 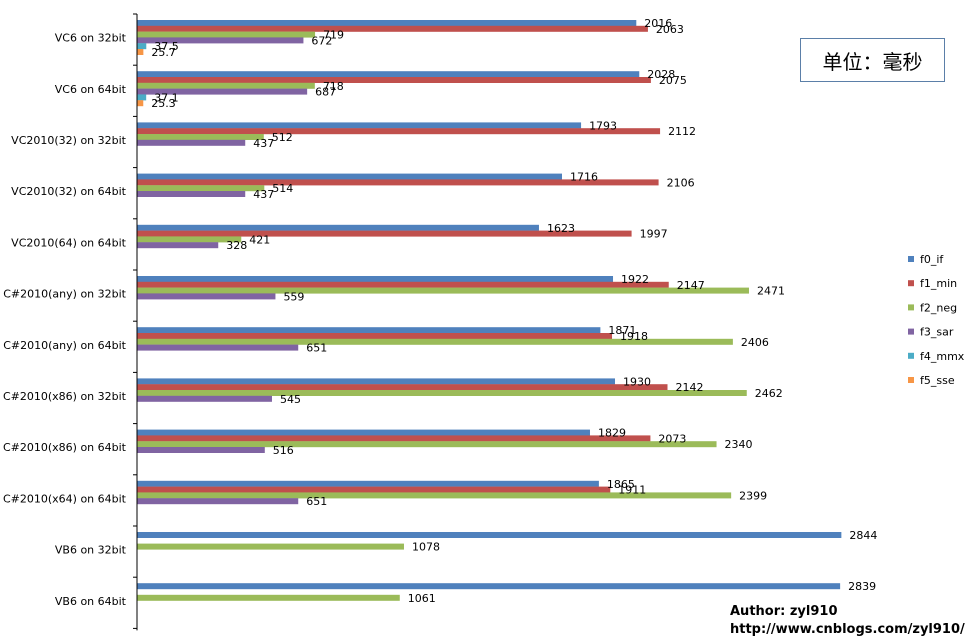 What do you see at coordinates (333, 35) in the screenshot?
I see `data-label-f2_neg: 719` at bounding box center [333, 35].